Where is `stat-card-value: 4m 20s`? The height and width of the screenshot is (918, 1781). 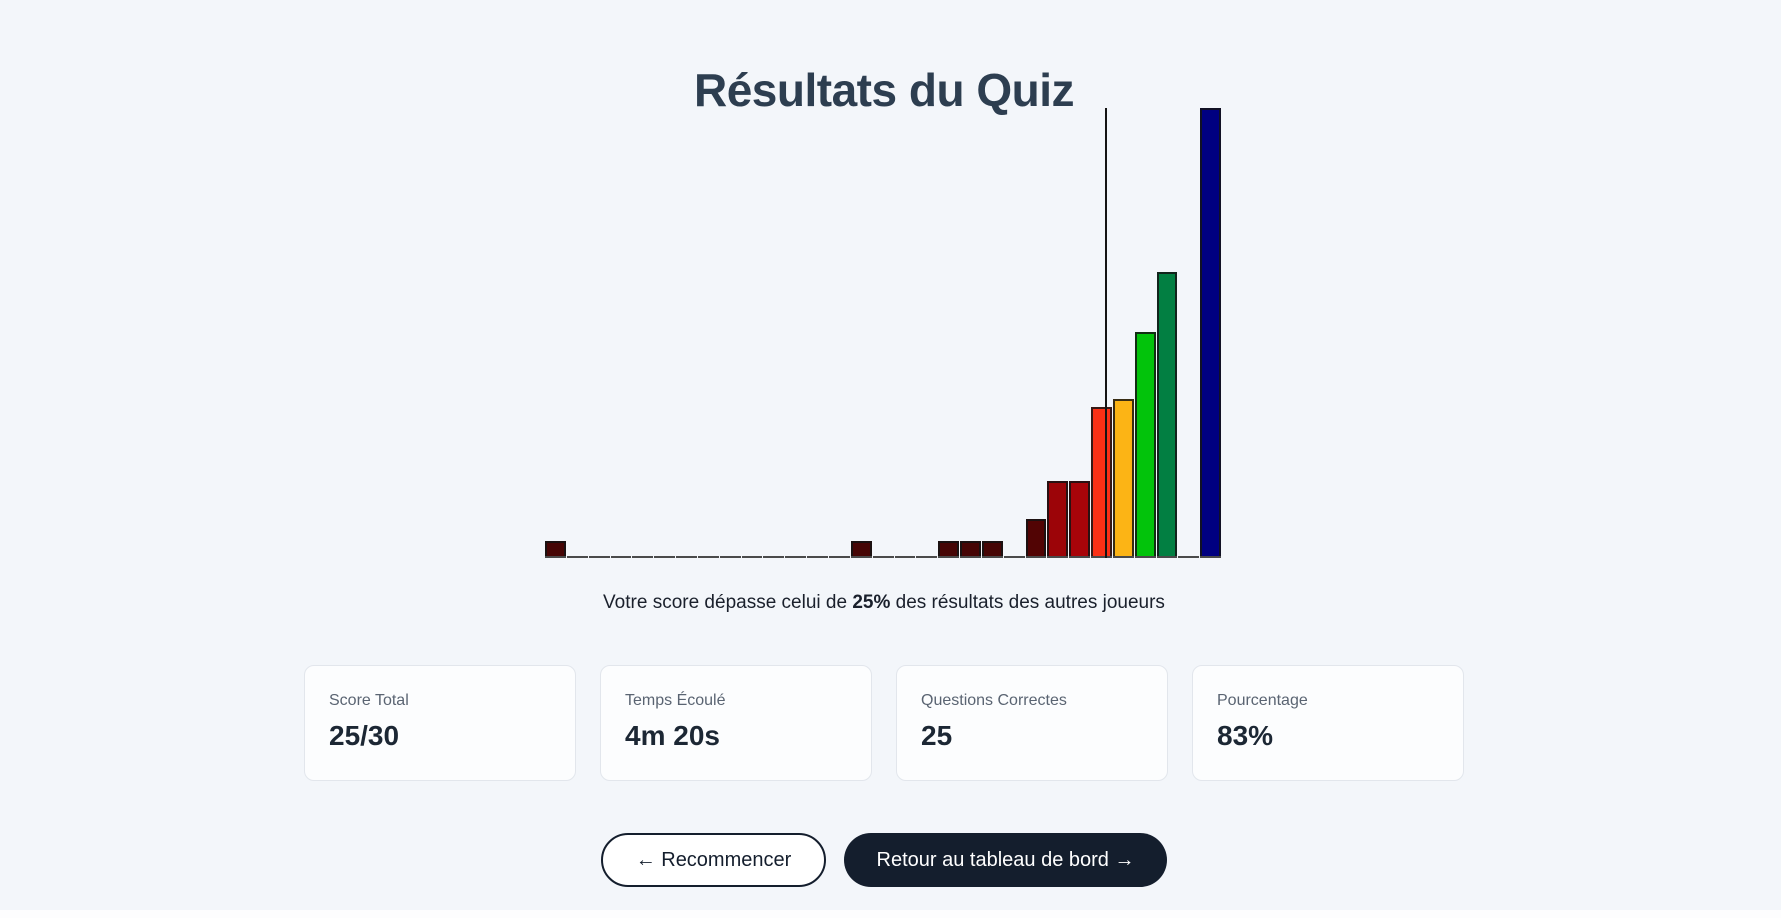 stat-card-value: 4m 20s is located at coordinates (672, 735).